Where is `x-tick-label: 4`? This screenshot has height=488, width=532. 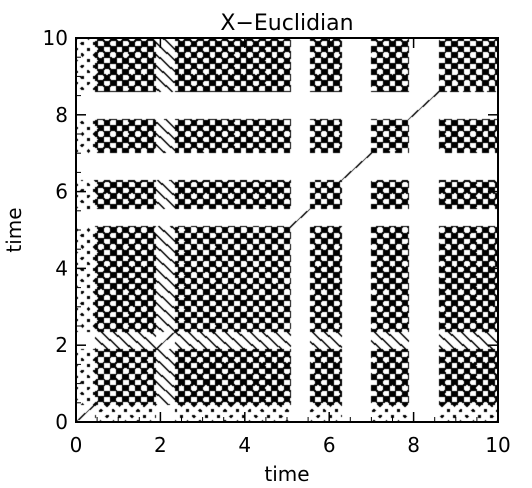 x-tick-label: 4 is located at coordinates (244, 445).